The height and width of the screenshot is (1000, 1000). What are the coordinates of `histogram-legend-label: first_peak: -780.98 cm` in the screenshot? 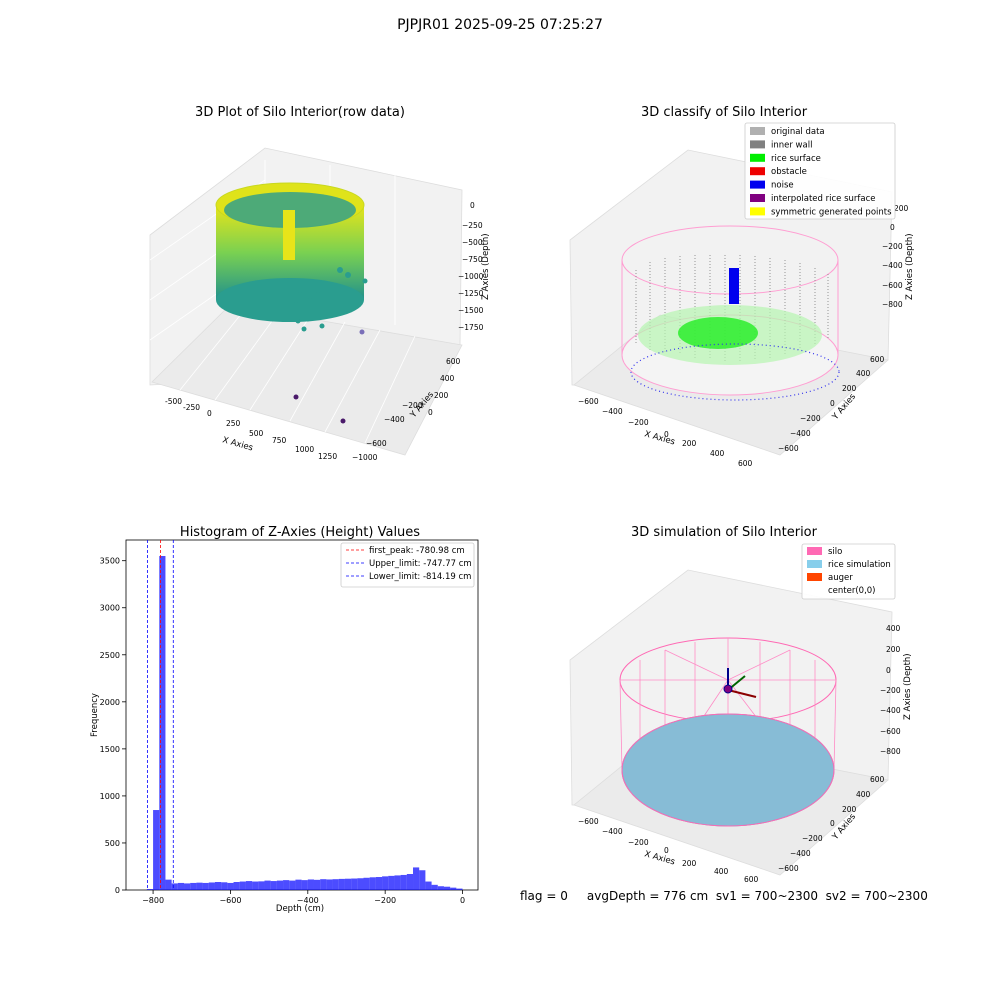 It's located at (417, 551).